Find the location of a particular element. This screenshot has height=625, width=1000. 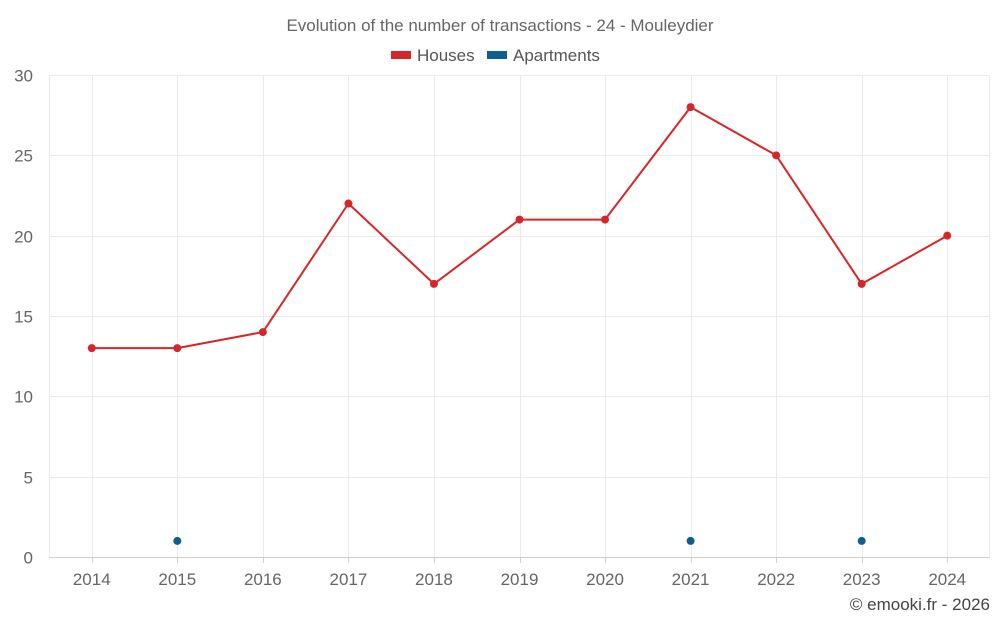

y-axis-ticks: 0 5 10 15 20 25 30 is located at coordinates (23, 317).